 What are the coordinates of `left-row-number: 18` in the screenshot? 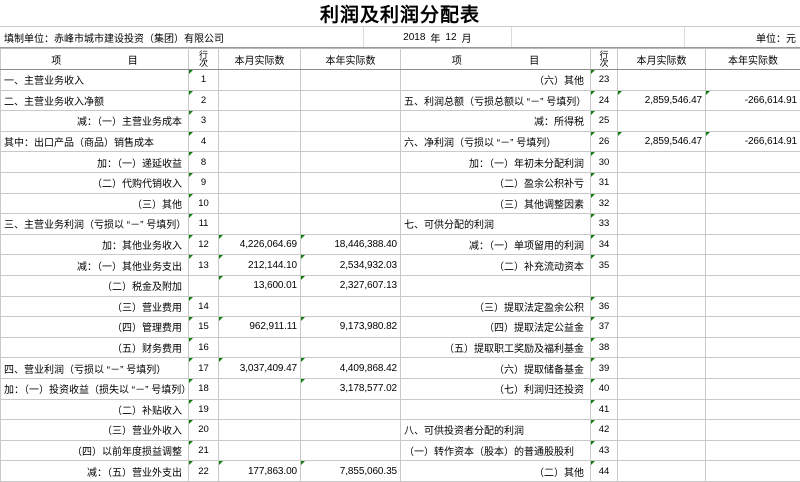 It's located at (204, 388).